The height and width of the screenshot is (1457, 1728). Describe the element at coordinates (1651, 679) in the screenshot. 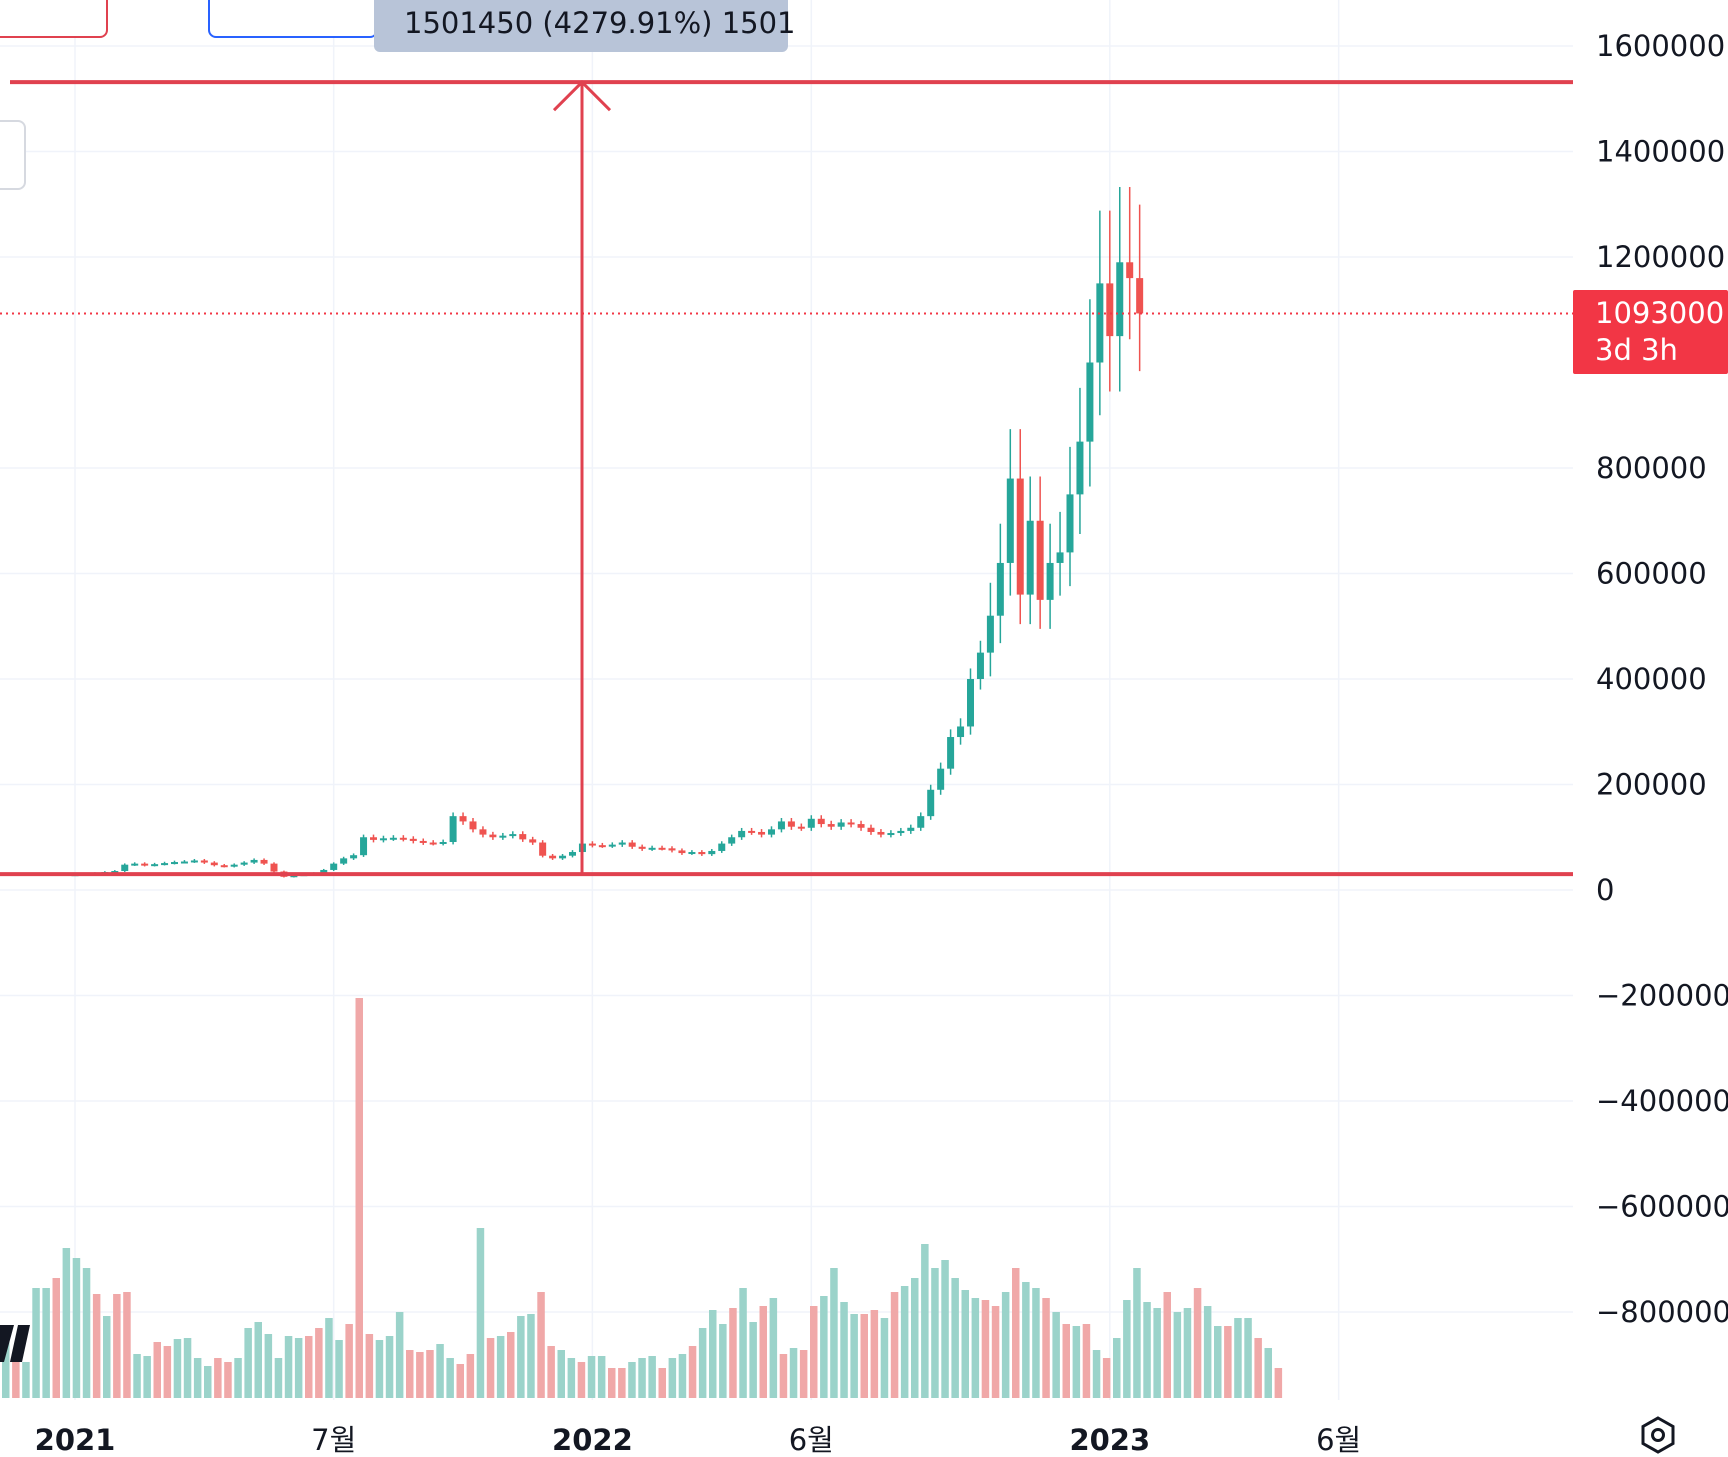

I see `y-tick-label: 400000` at that location.